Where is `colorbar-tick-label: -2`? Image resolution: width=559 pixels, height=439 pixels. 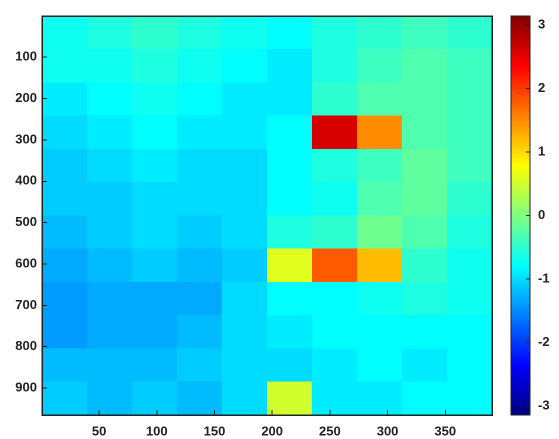 colorbar-tick-label: -2 is located at coordinates (544, 341).